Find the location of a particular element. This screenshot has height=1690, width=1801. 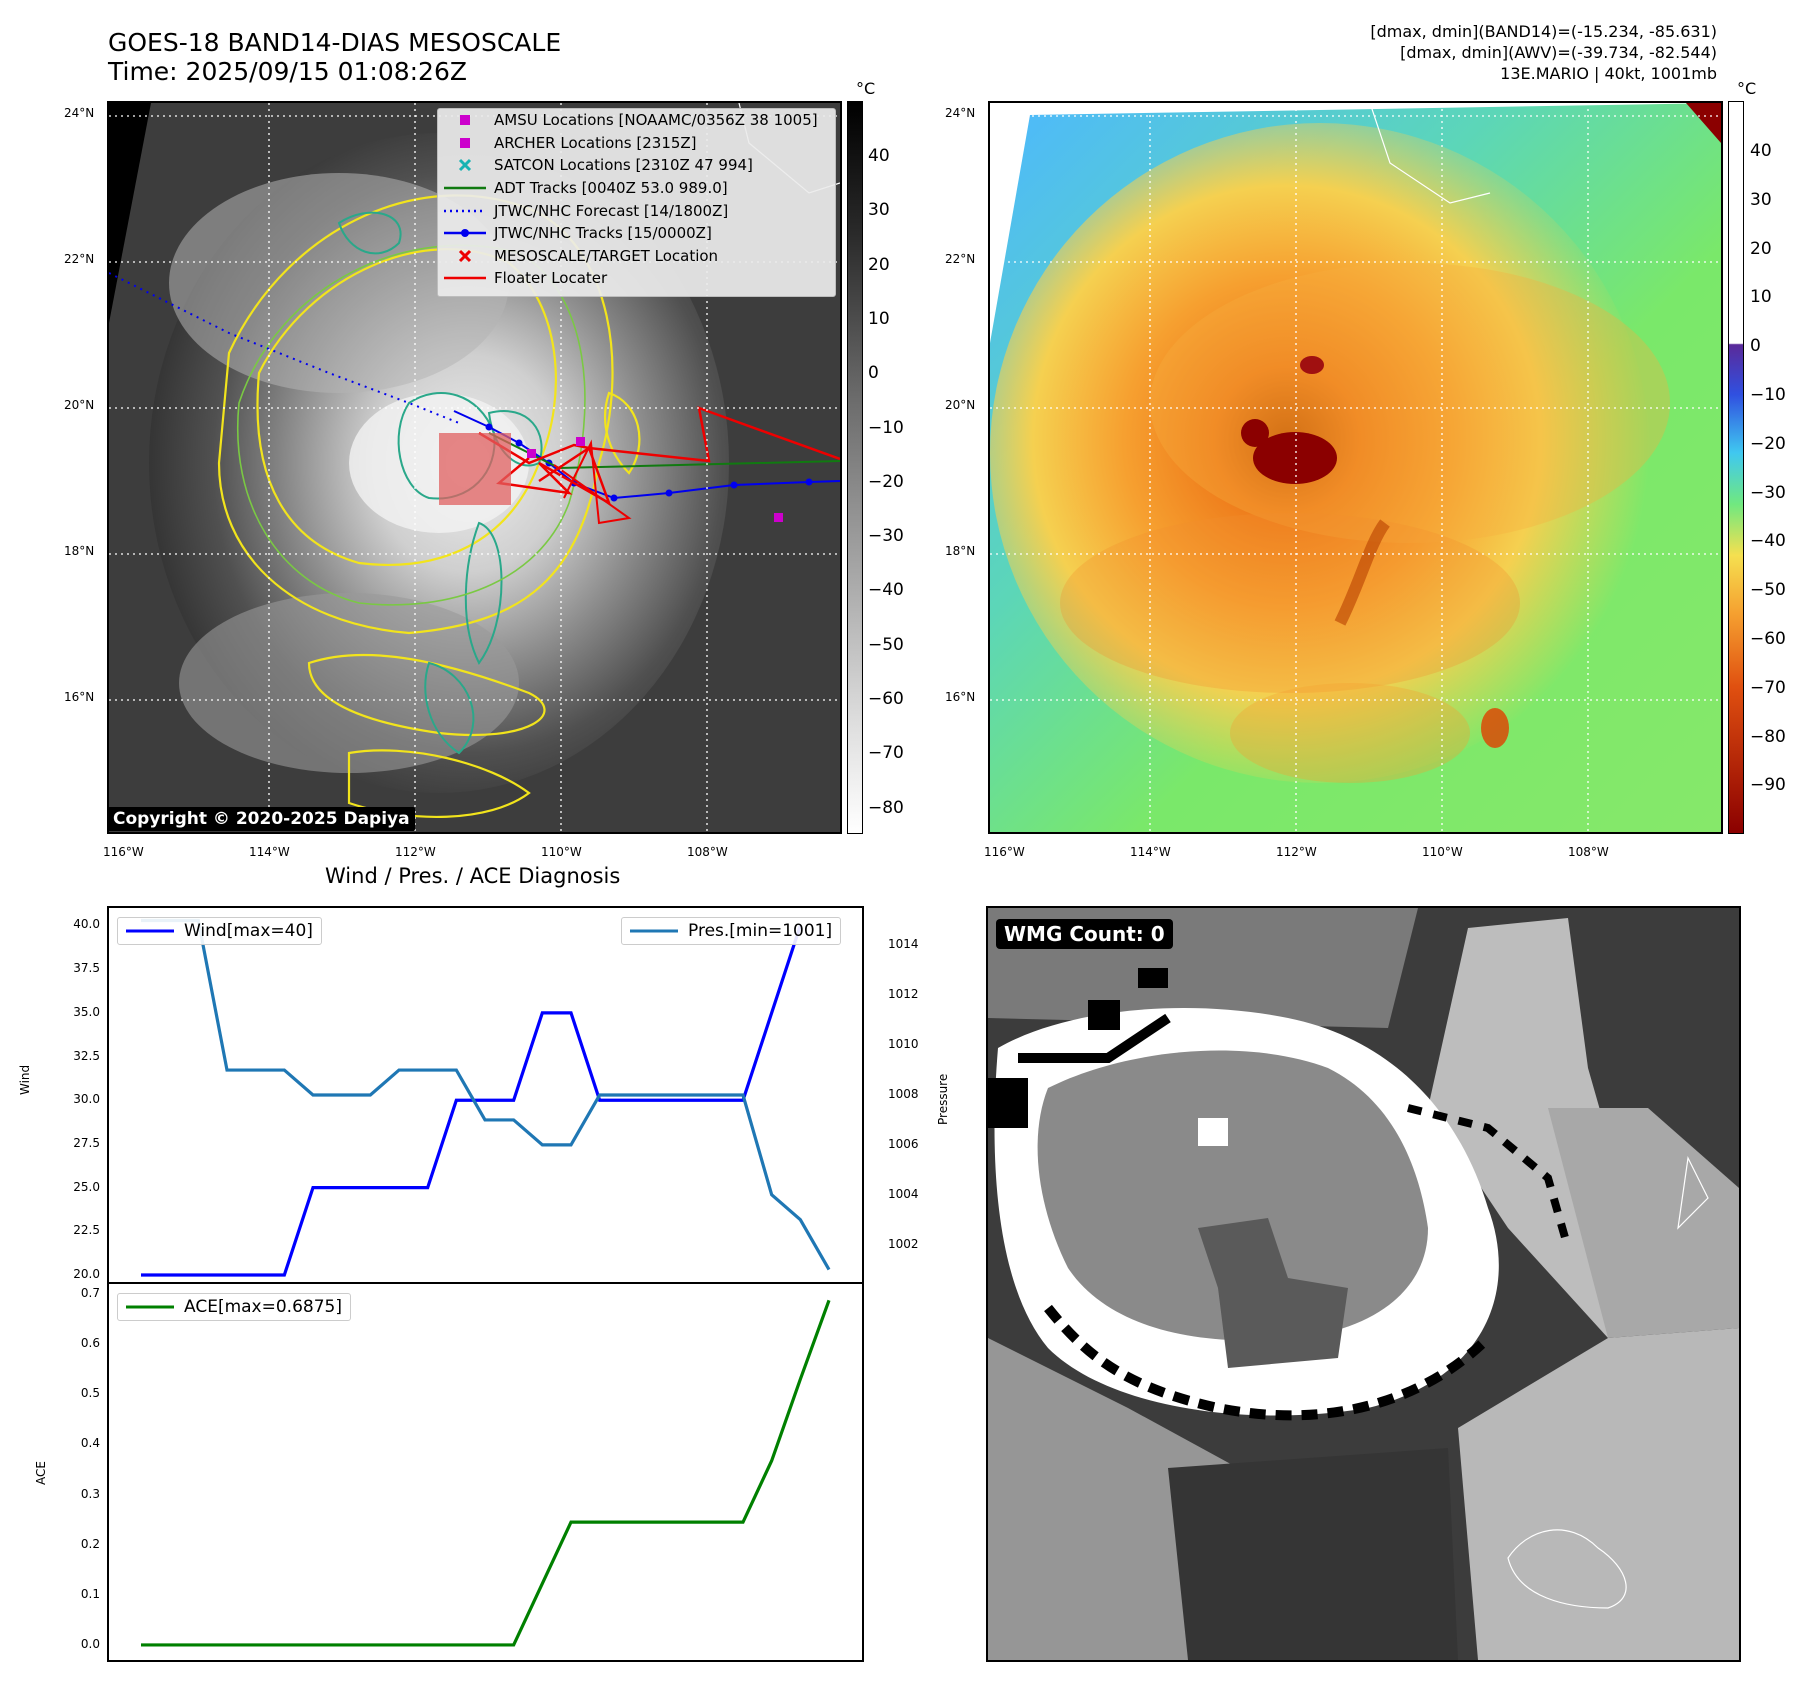

legend-item-amsu: AMSU Locations [NOAAMC/0356Z 38 1005] is located at coordinates (636, 120).